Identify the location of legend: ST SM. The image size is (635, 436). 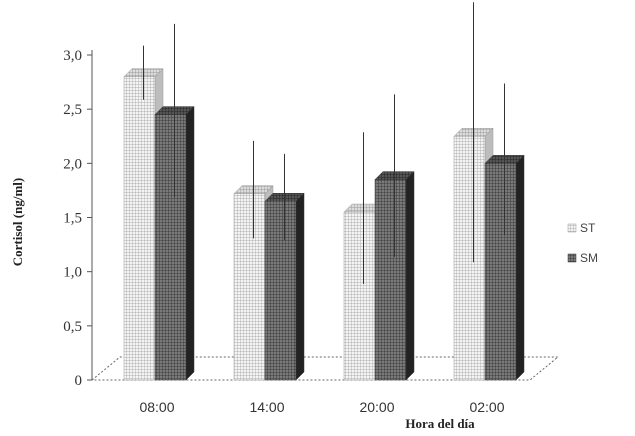
(582, 243).